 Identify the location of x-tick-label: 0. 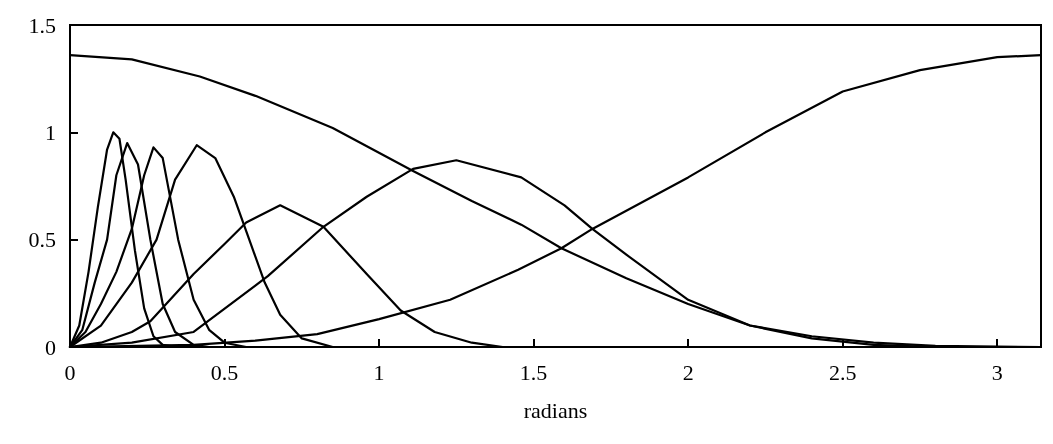
(70, 372).